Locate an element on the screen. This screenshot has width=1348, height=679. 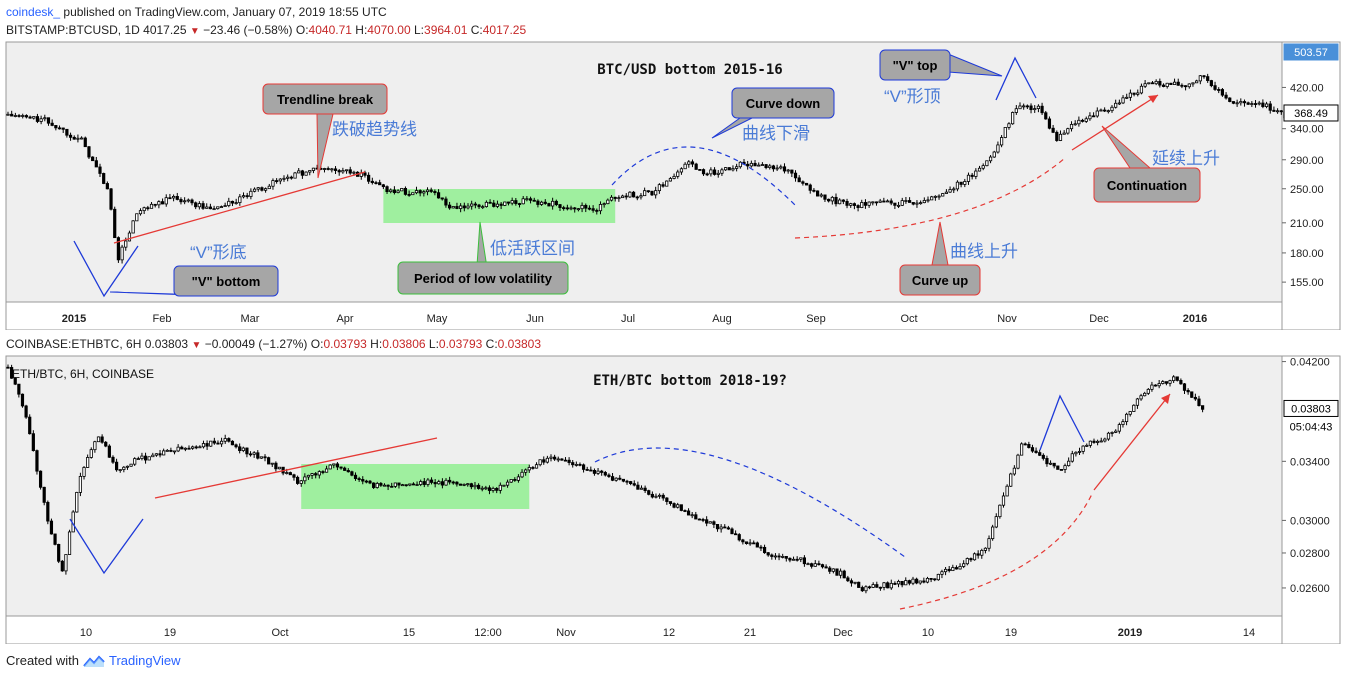
callout: "V" bottom is located at coordinates (194, 281).